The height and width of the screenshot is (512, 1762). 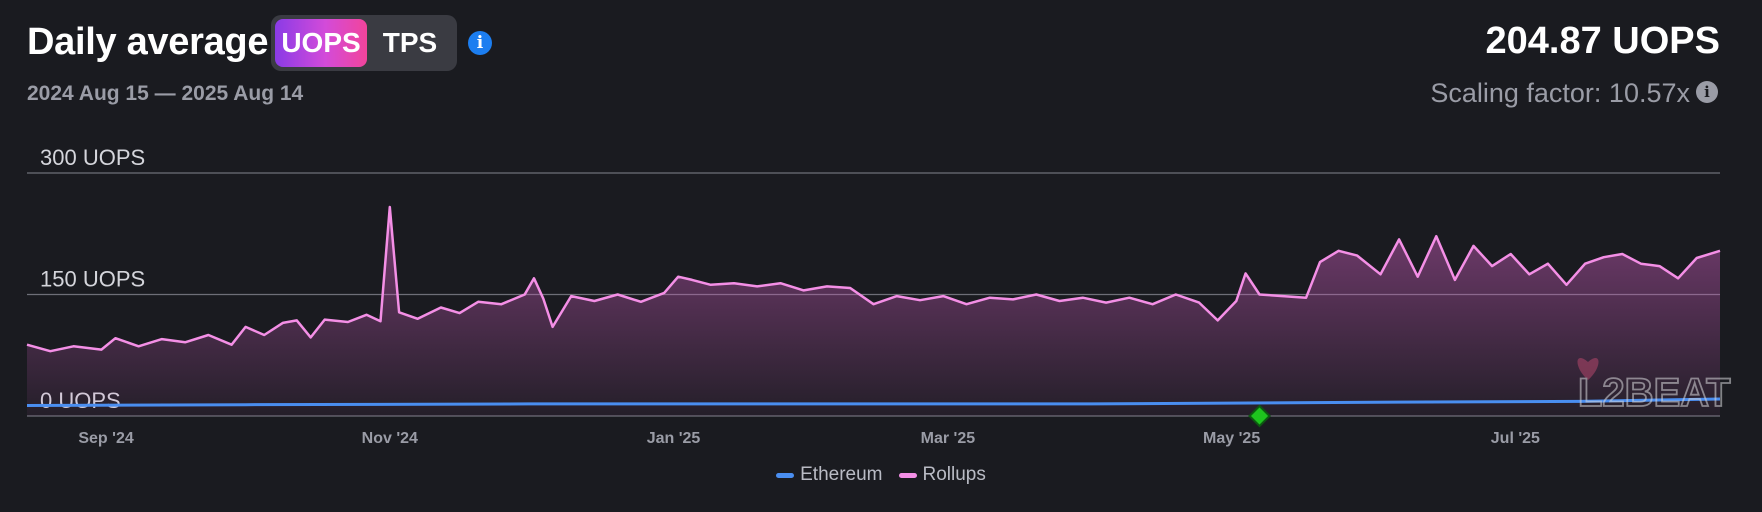 I want to click on x-tick-label: May '25, so click(x=1231, y=438).